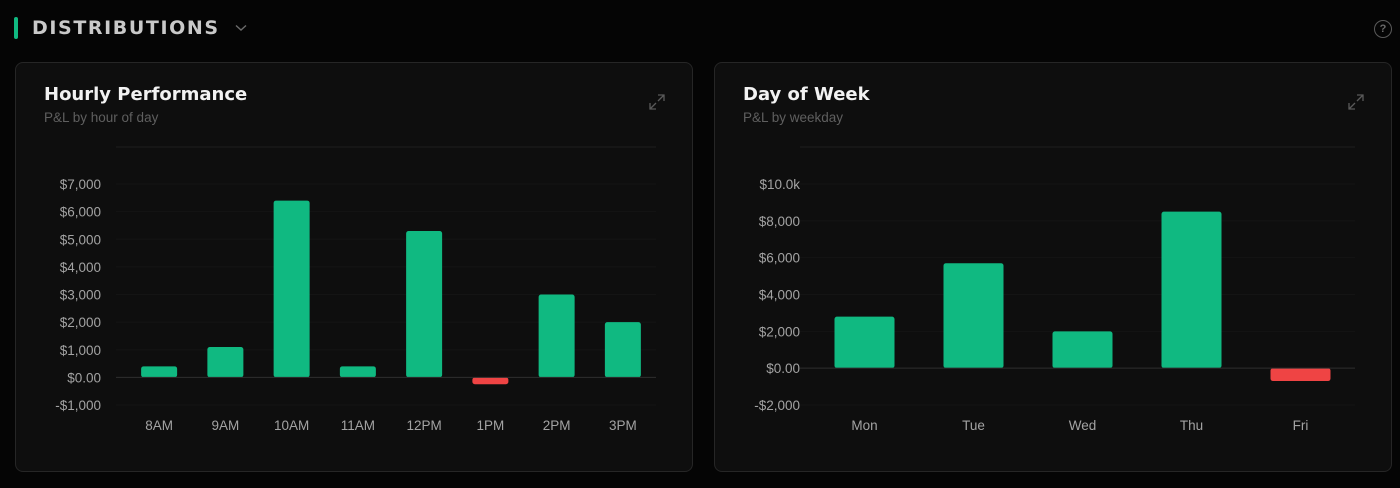 Image resolution: width=1400 pixels, height=488 pixels. What do you see at coordinates (80, 295) in the screenshot?
I see `y-tick-label: $3,000` at bounding box center [80, 295].